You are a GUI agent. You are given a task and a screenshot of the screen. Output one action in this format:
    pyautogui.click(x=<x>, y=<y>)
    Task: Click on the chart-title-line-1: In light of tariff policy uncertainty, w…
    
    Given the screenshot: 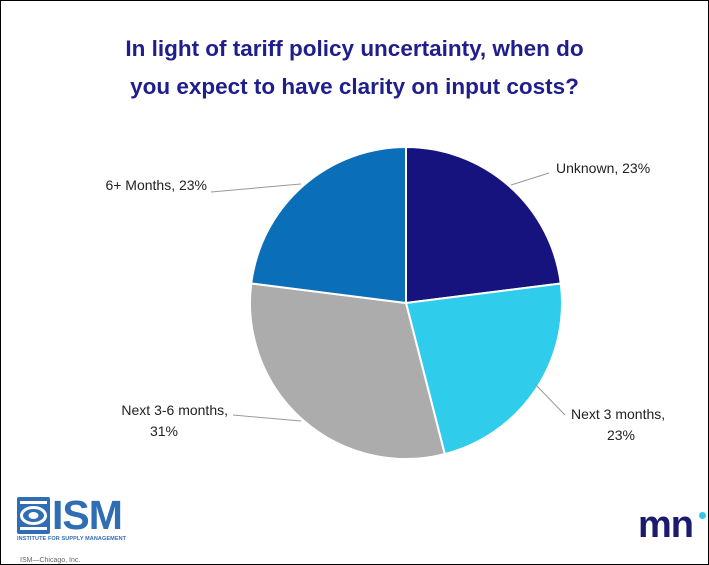 What is the action you would take?
    pyautogui.click(x=354, y=48)
    